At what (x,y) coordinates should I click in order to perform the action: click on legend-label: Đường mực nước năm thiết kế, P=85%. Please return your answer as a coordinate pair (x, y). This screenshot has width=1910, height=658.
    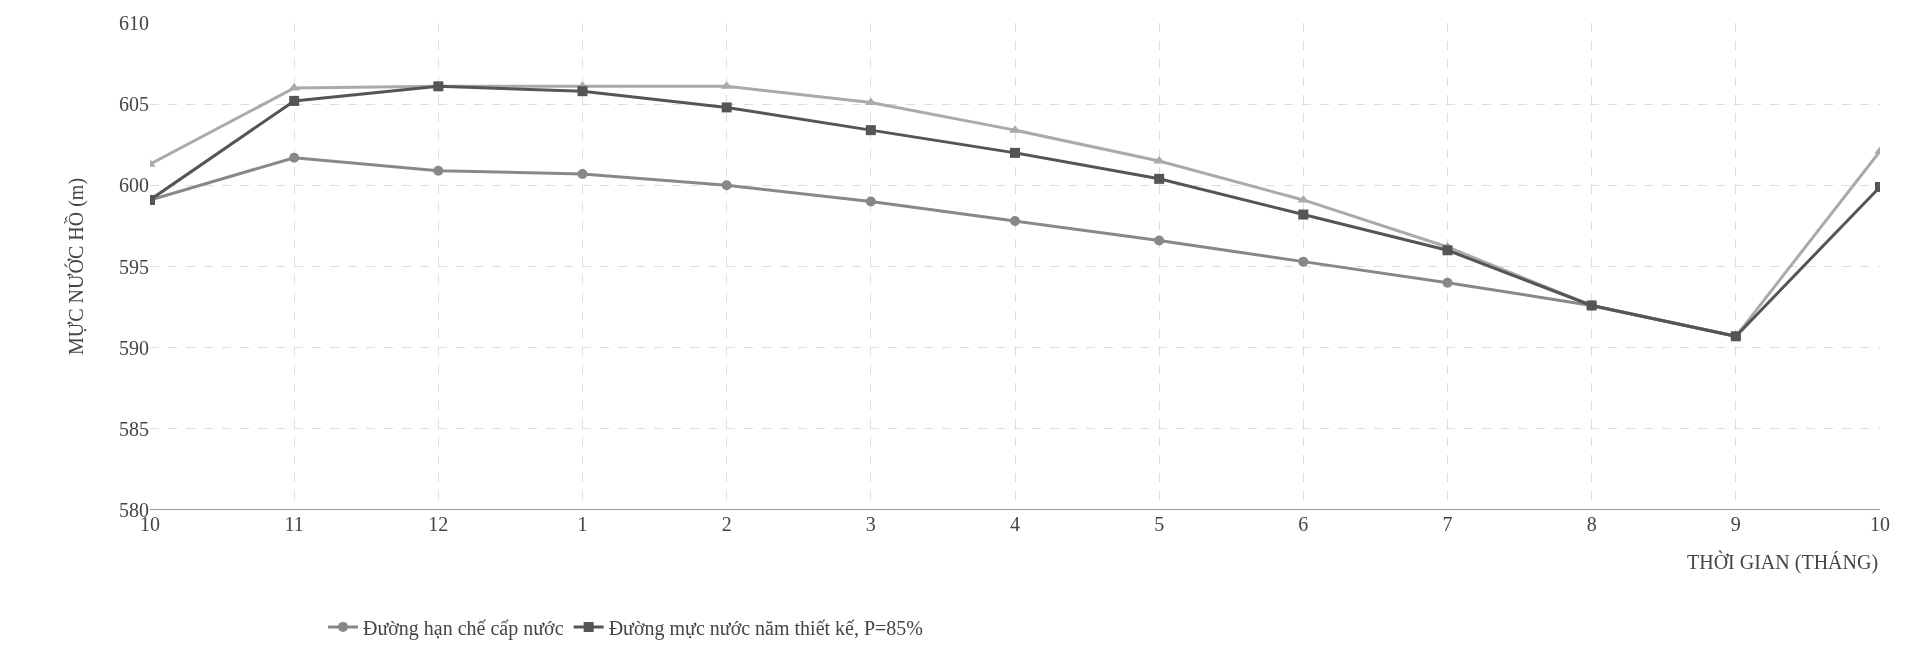
    Looking at the image, I should click on (766, 628).